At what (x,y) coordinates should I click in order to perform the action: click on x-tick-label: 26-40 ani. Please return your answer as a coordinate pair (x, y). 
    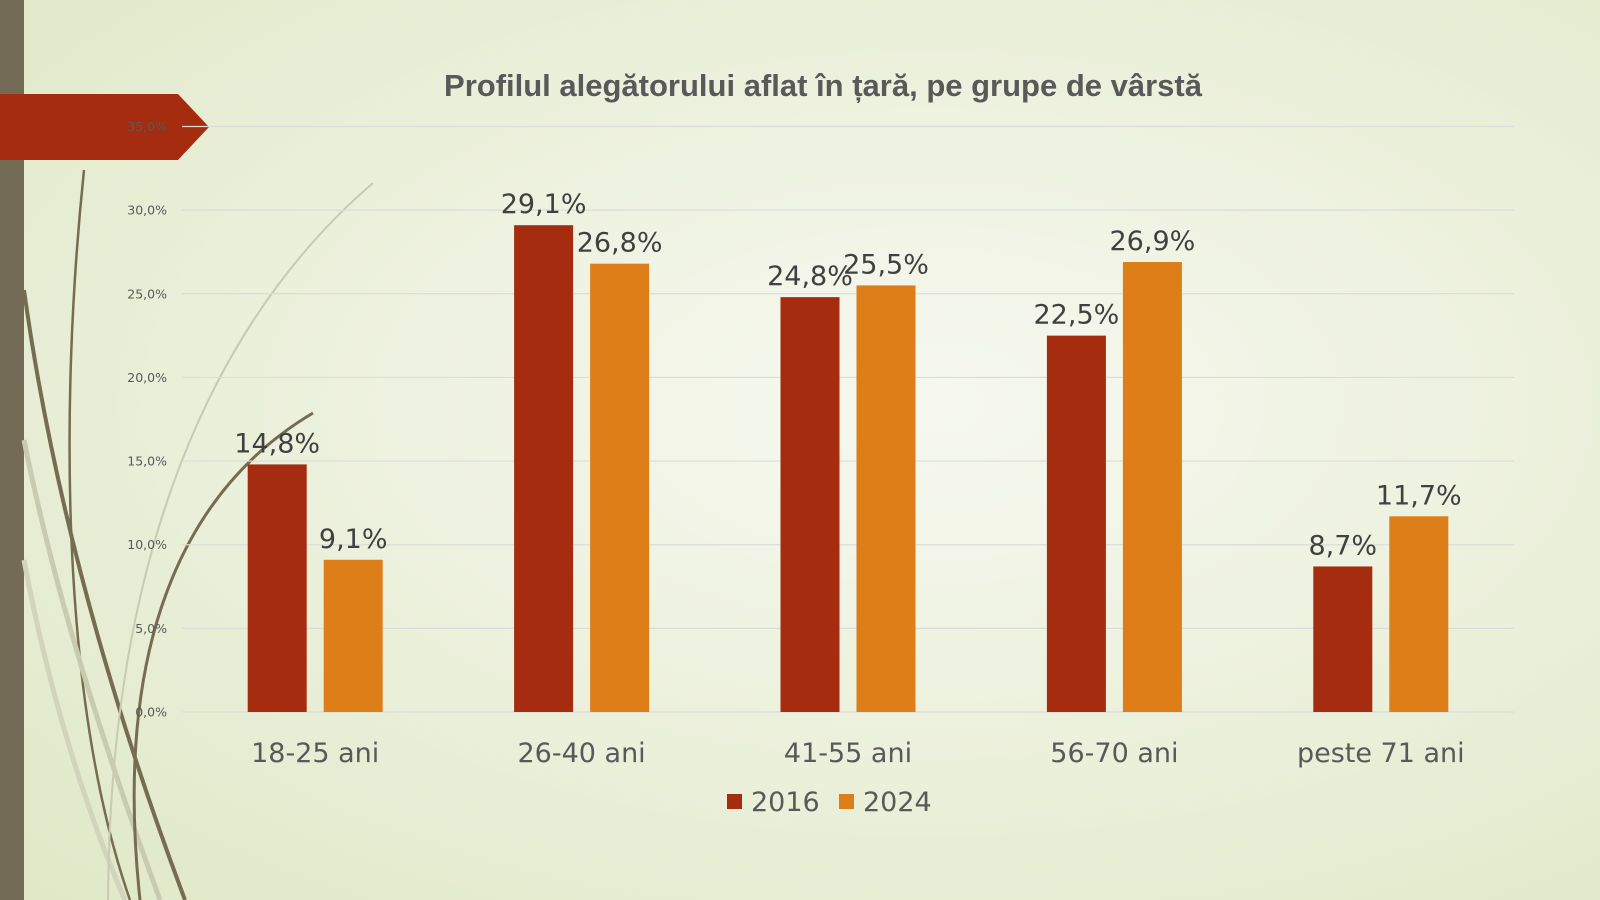
    Looking at the image, I should click on (581, 753).